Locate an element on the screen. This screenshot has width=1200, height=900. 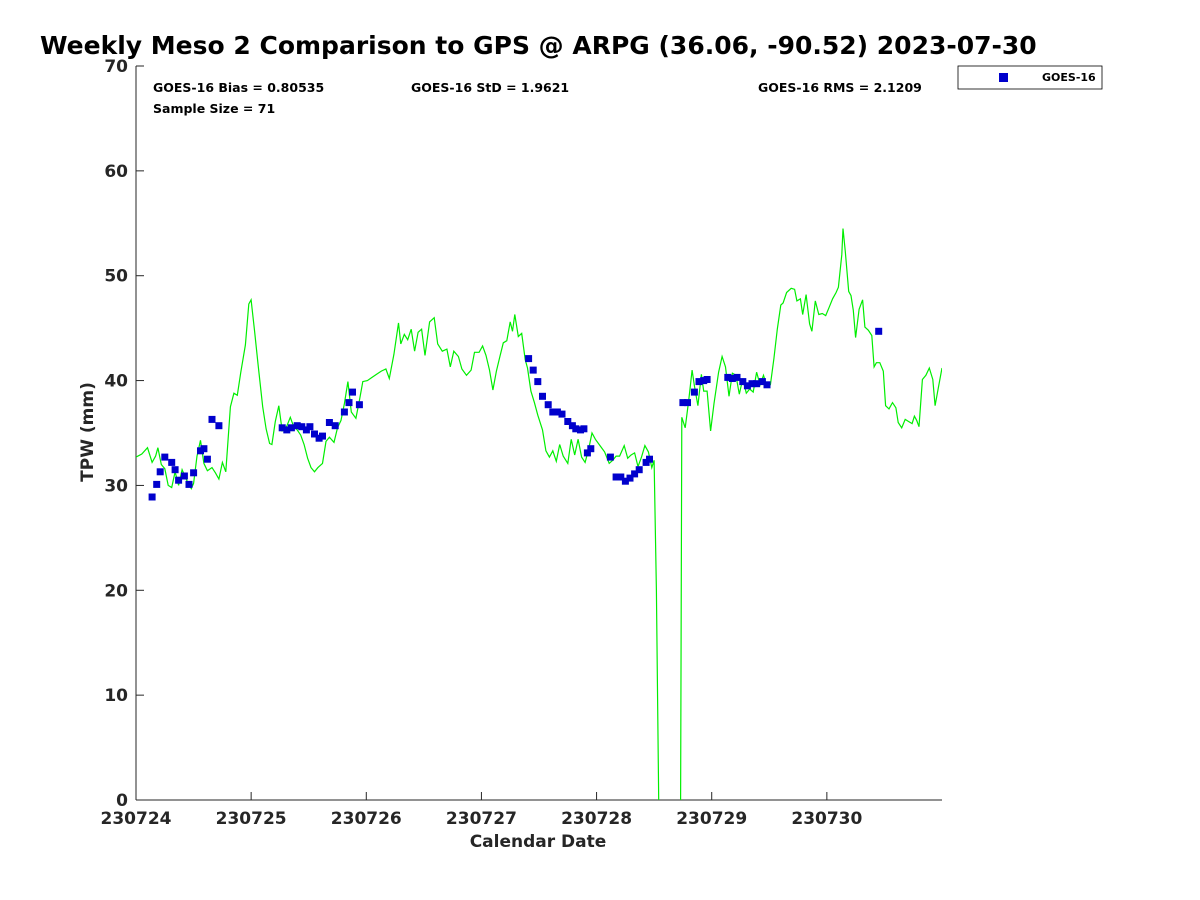
x-tick-label: 230730 is located at coordinates (826, 819).